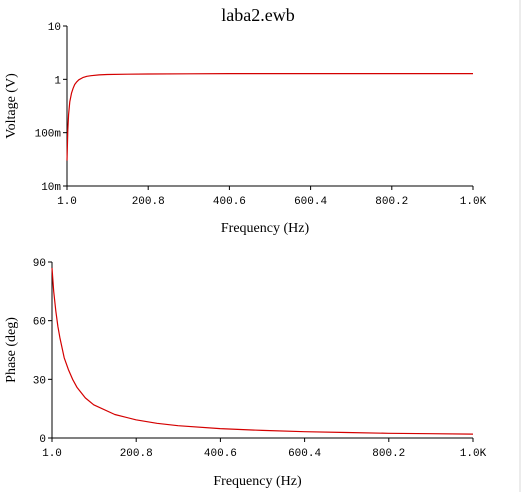  Describe the element at coordinates (11, 106) in the screenshot. I see `magnitude-y-axis-label: Voltage (V)` at that location.